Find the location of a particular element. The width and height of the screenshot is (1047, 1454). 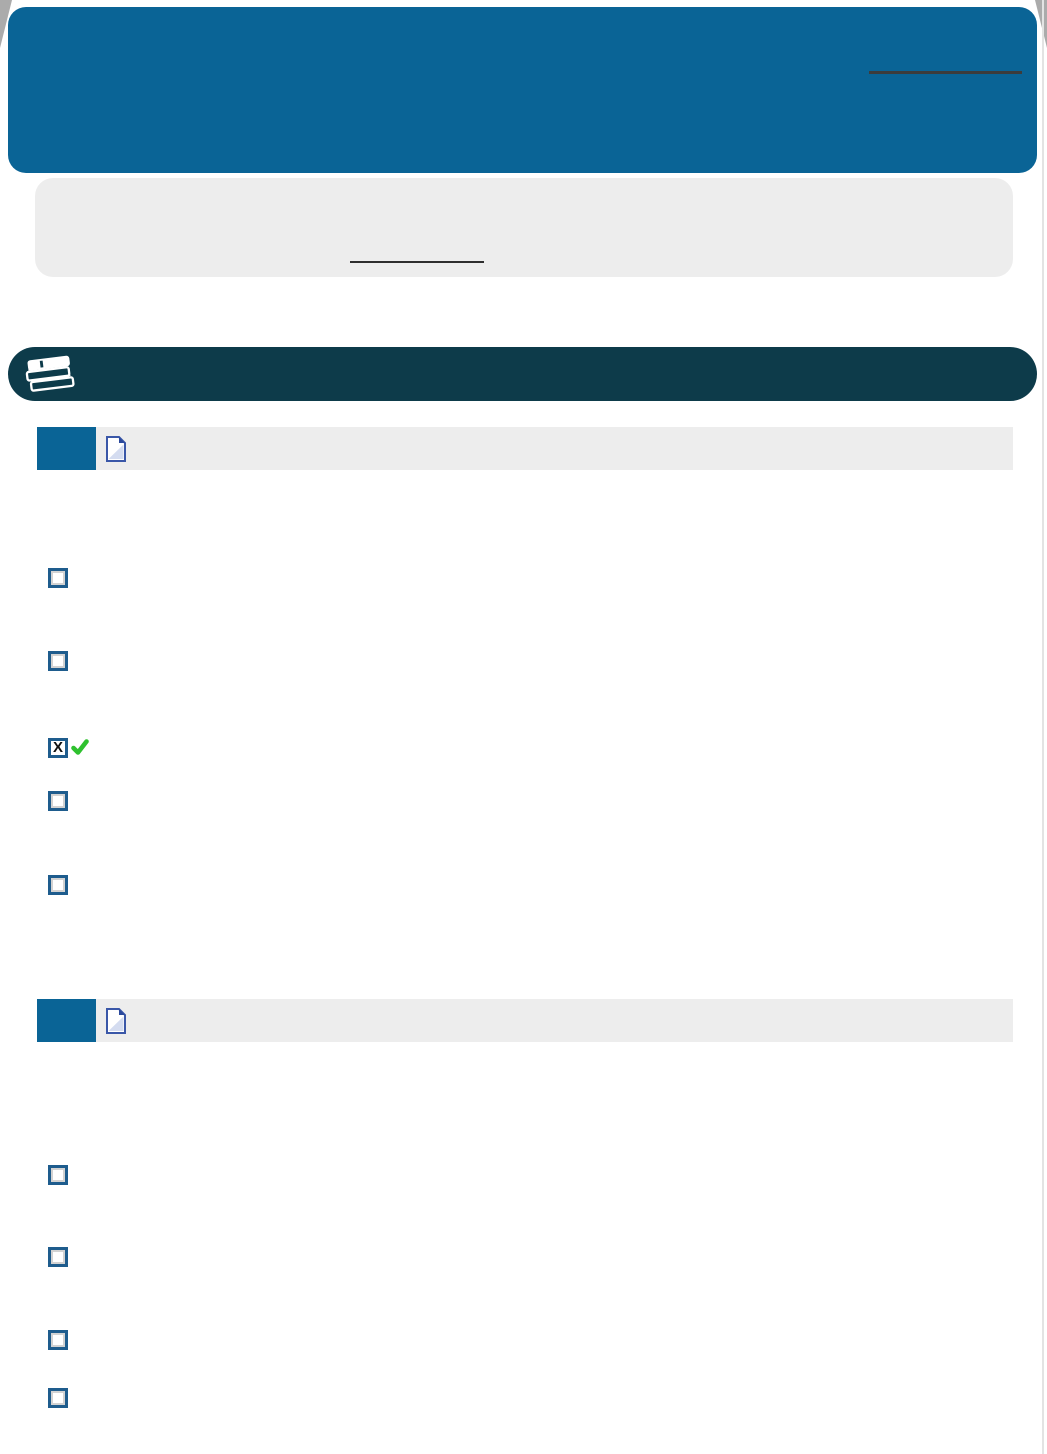

checkbox-s1-item3: X is located at coordinates (58, 748).